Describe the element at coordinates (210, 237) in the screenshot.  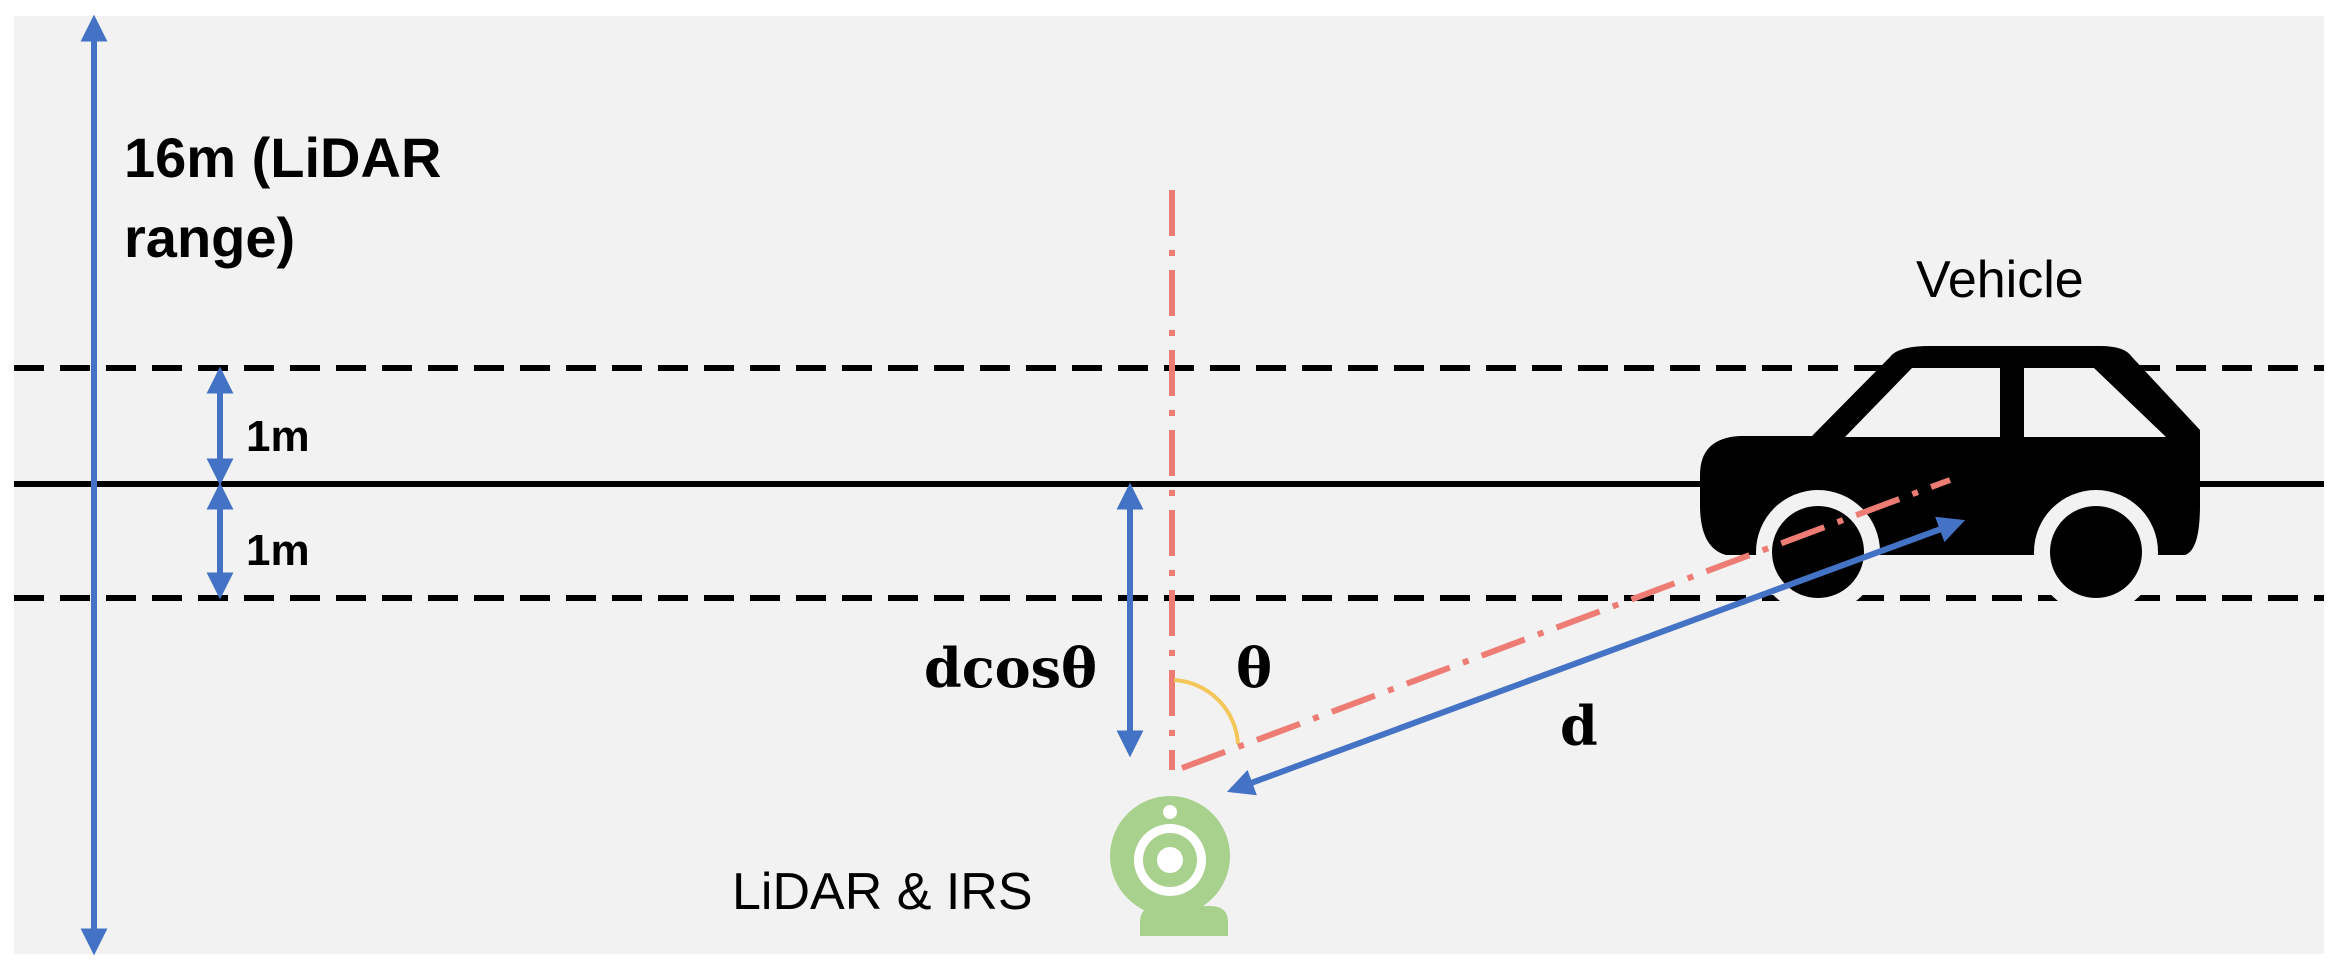
I see `lidar-range-label-line2: range)` at that location.